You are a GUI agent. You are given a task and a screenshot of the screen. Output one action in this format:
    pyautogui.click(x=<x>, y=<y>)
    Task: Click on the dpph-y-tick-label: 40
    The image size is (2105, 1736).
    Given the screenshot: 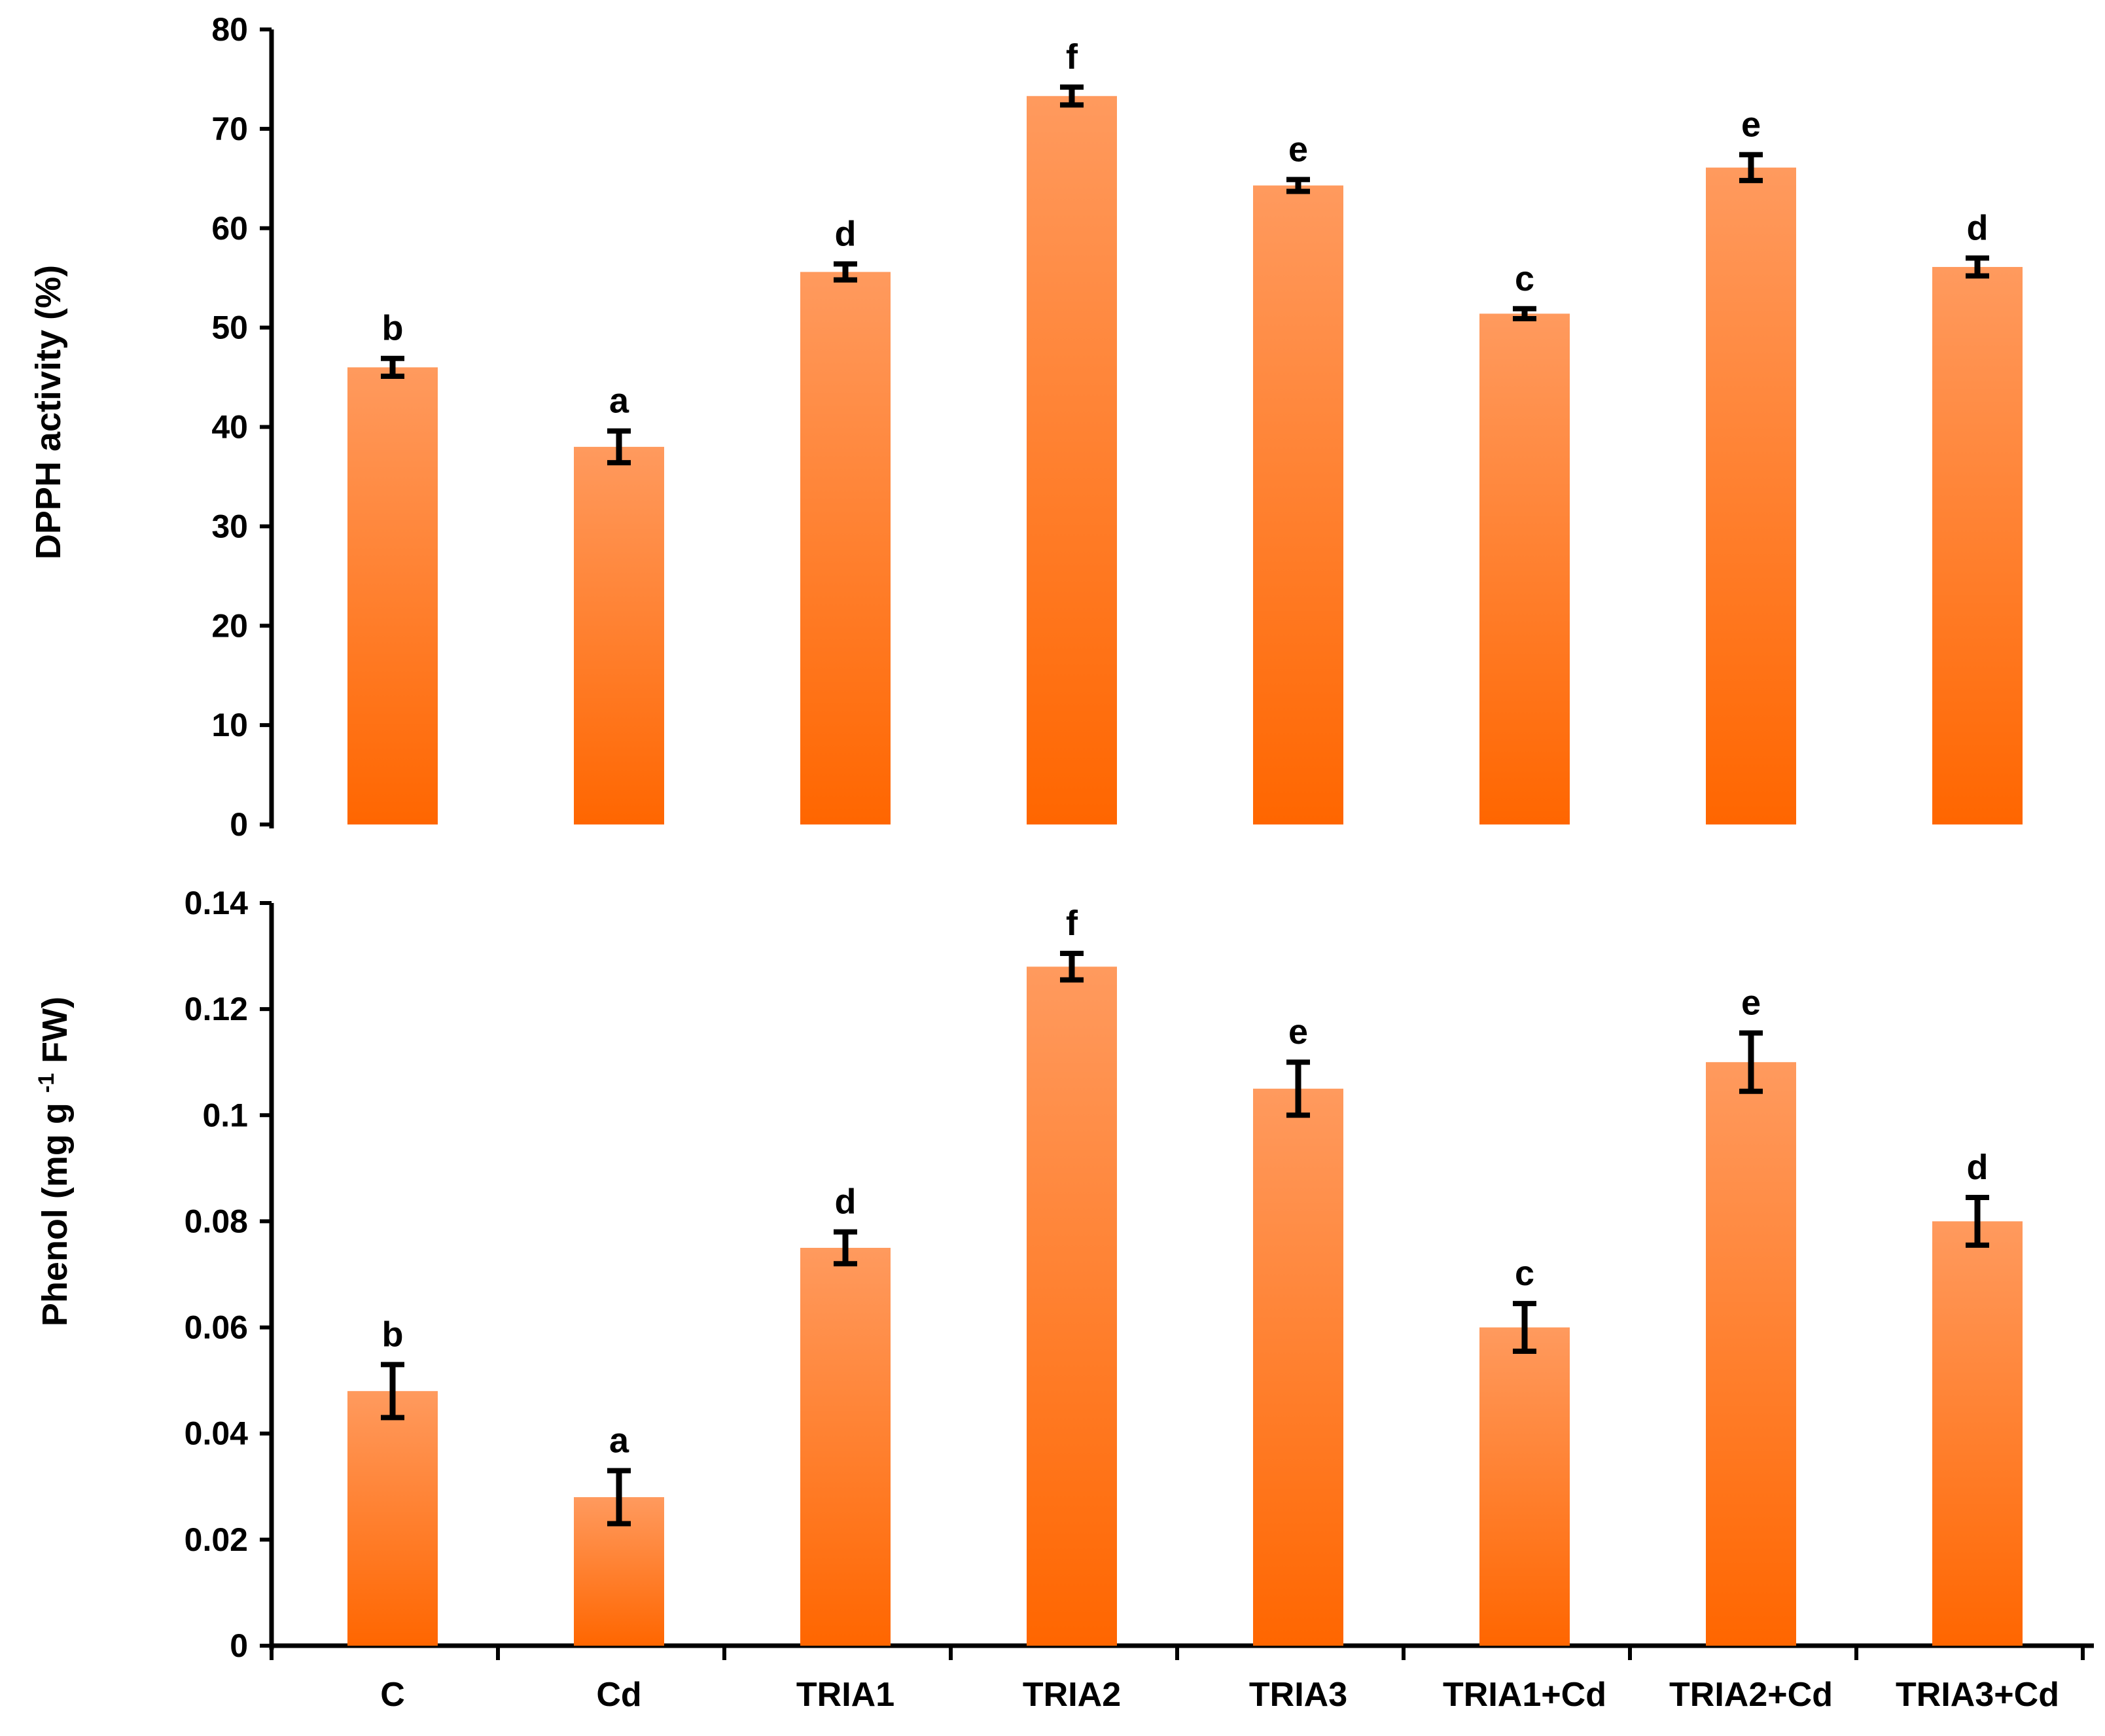 What is the action you would take?
    pyautogui.click(x=229, y=427)
    